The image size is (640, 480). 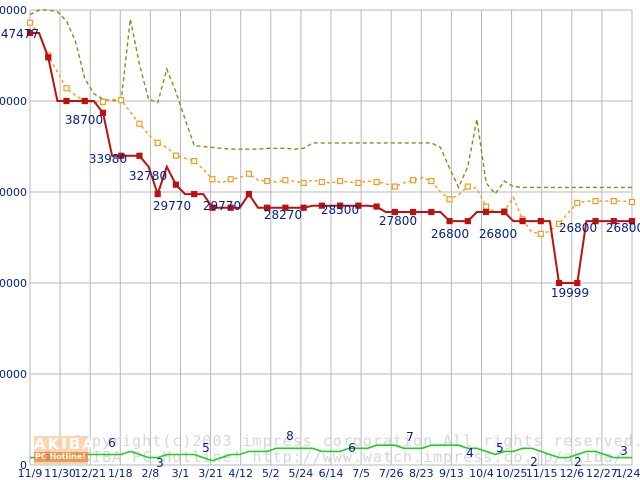 What do you see at coordinates (451, 473) in the screenshot?
I see `svg-text: 9/13` at bounding box center [451, 473].